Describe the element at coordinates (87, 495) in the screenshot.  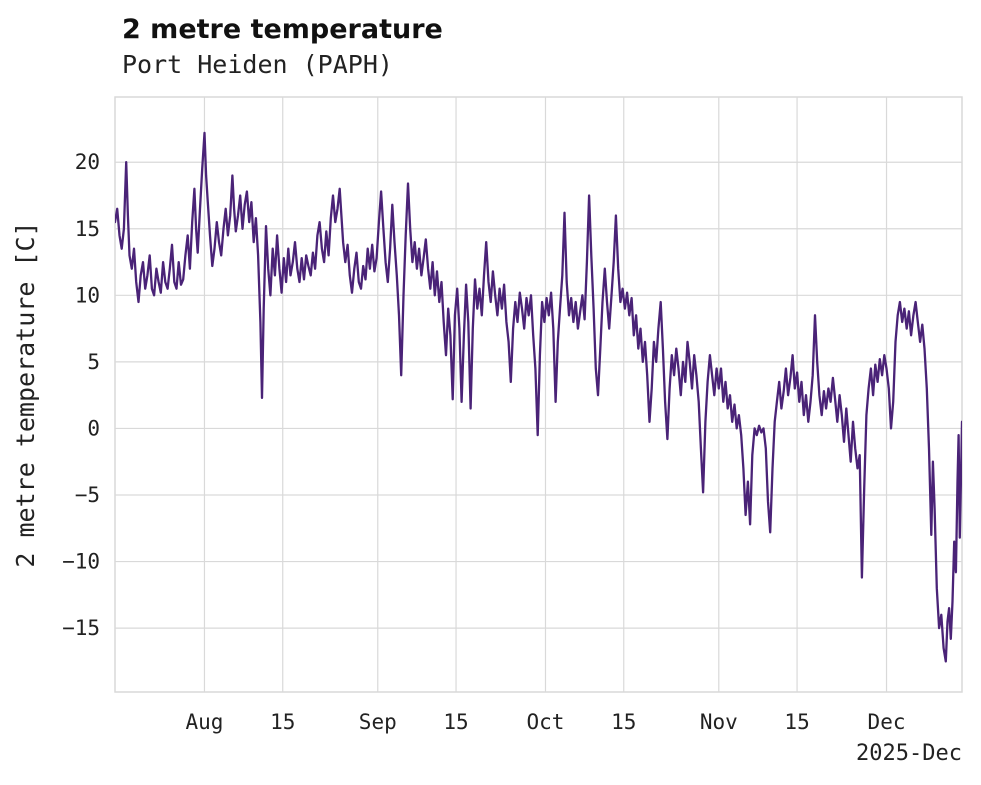
I see `y-tick-label: −5` at that location.